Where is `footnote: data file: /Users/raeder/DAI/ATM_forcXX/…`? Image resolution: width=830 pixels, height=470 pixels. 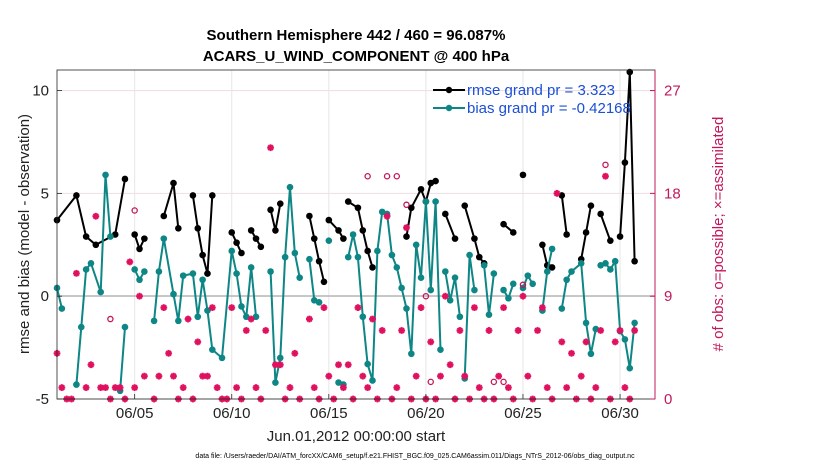
footnote: data file: /Users/raeder/DAI/ATM_forcXX/… is located at coordinates (415, 456).